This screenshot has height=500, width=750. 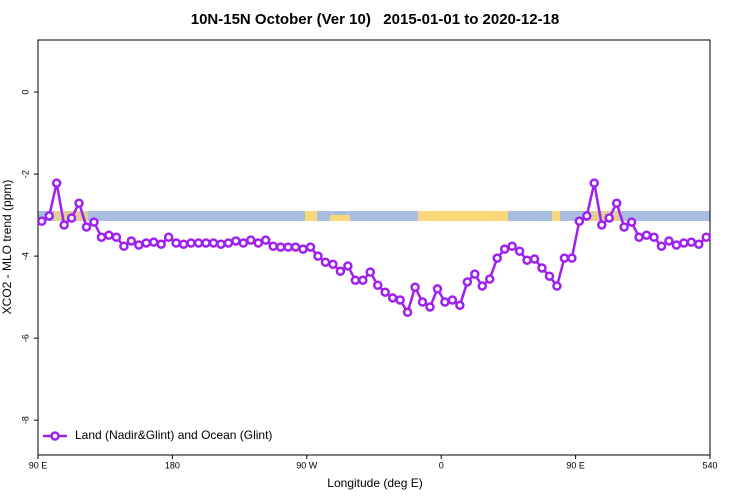 What do you see at coordinates (25, 338) in the screenshot?
I see `y-tick-label: -6` at bounding box center [25, 338].